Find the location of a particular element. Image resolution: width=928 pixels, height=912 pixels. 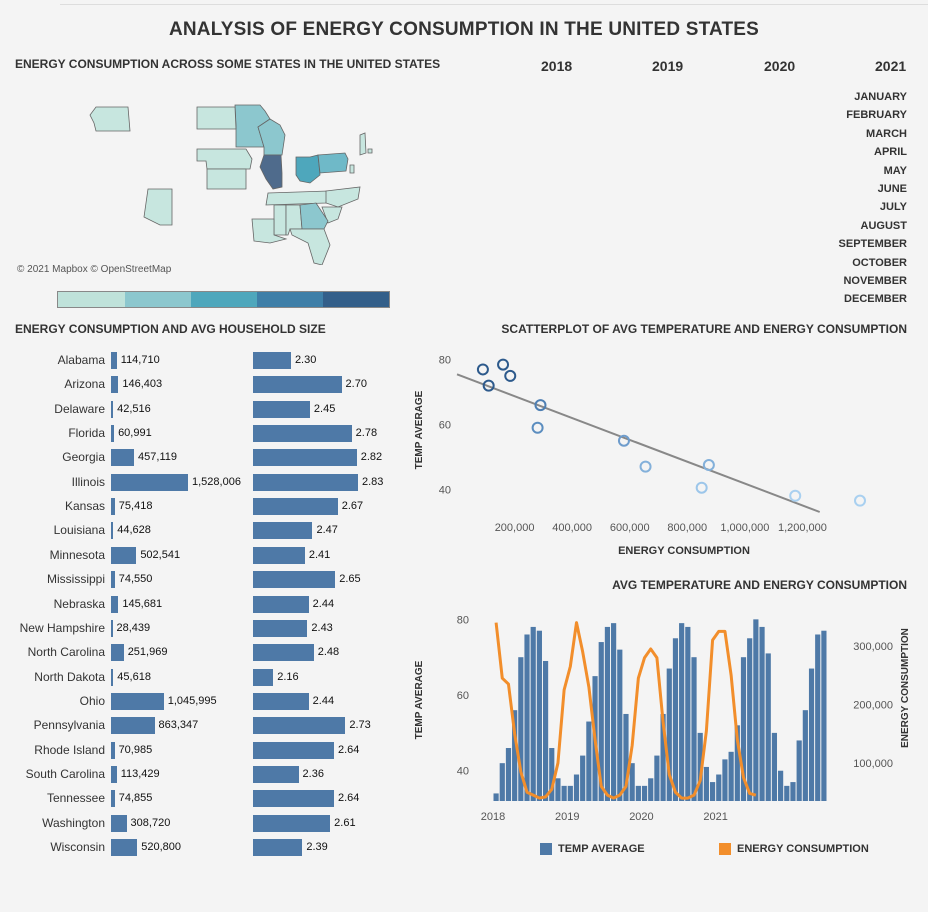

month-may: MAY is located at coordinates (895, 170).